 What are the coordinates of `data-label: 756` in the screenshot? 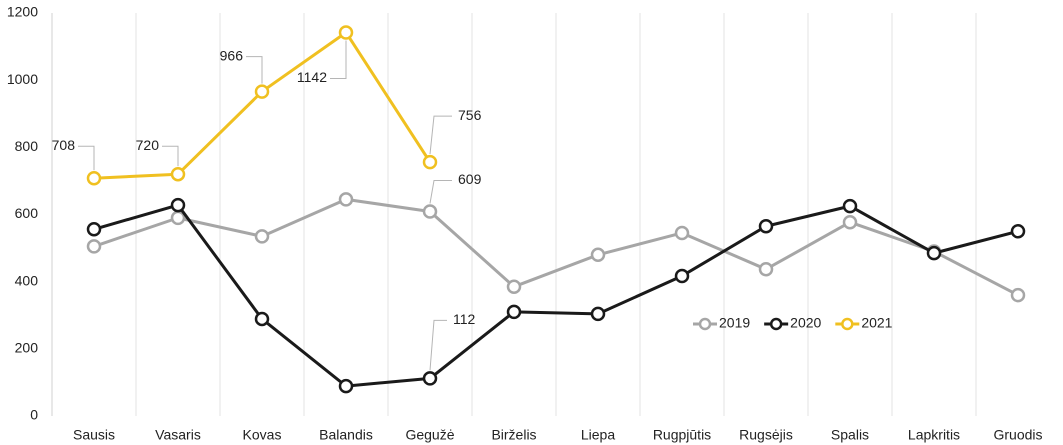 It's located at (470, 115).